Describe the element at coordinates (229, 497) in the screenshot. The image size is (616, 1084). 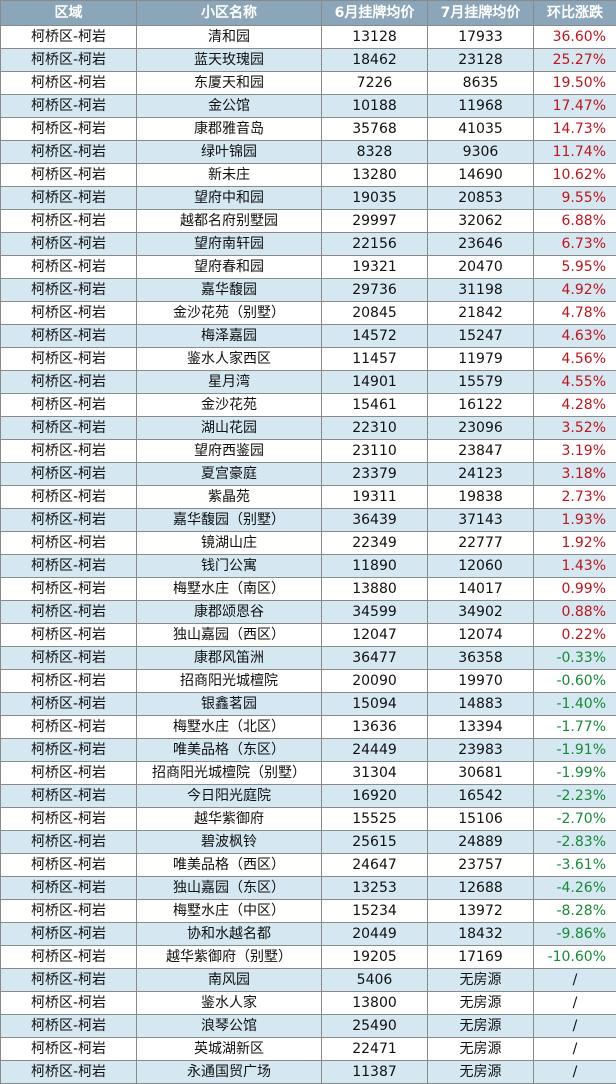
I see `cell-community-name: 紫晶苑` at that location.